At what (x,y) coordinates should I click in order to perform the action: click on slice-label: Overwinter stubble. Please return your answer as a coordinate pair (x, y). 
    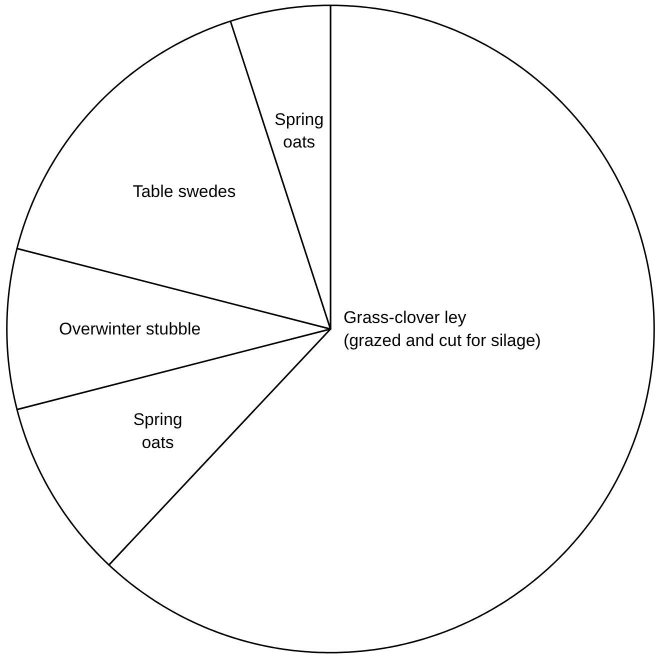
    Looking at the image, I should click on (129, 329).